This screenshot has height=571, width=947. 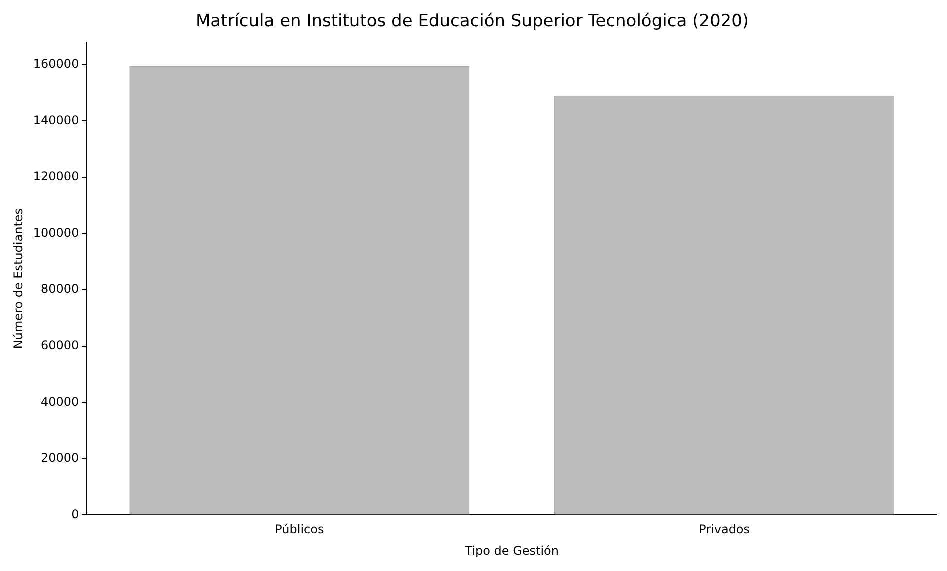 What do you see at coordinates (56, 120) in the screenshot?
I see `y-tick-label: 140000` at bounding box center [56, 120].